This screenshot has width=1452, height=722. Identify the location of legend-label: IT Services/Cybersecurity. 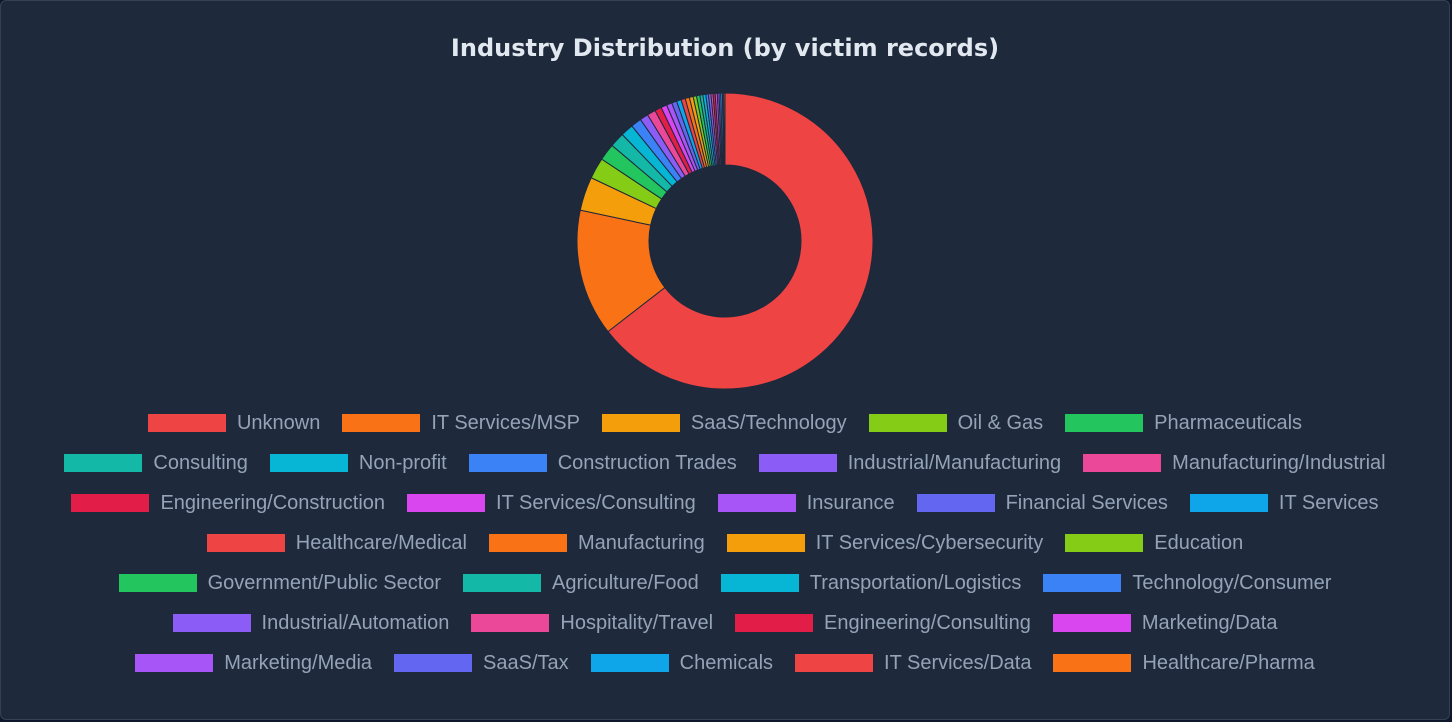
(929, 542).